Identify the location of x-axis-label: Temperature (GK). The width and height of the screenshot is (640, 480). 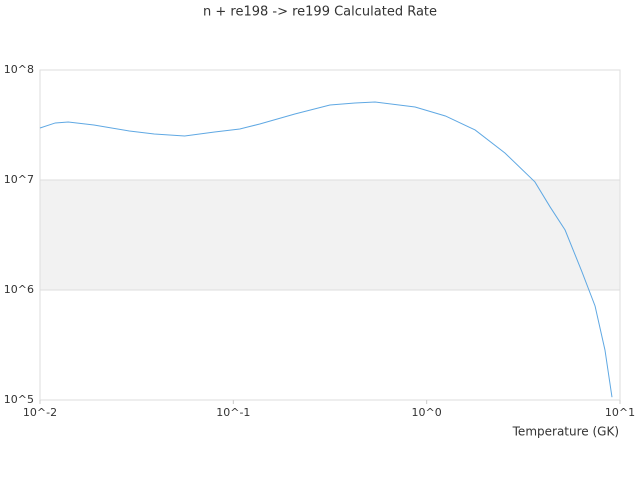
(565, 432).